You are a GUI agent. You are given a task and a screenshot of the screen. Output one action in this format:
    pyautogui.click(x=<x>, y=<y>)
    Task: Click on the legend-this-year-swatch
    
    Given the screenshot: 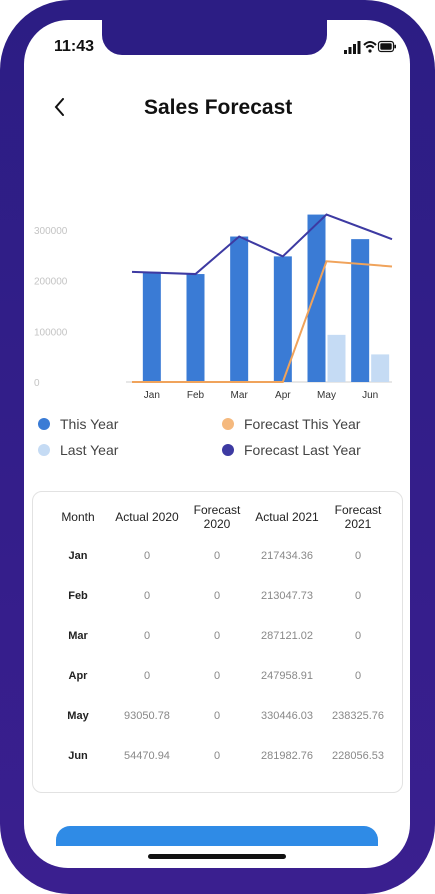 What is the action you would take?
    pyautogui.click(x=44, y=424)
    